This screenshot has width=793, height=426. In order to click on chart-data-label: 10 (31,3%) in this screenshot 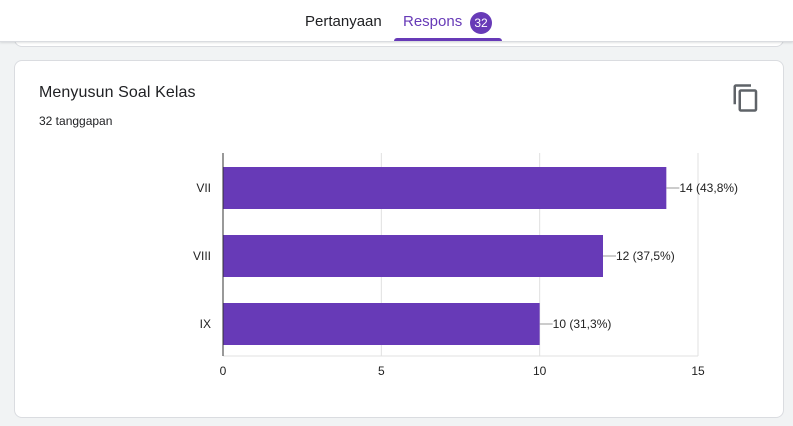, I will do `click(582, 324)`.